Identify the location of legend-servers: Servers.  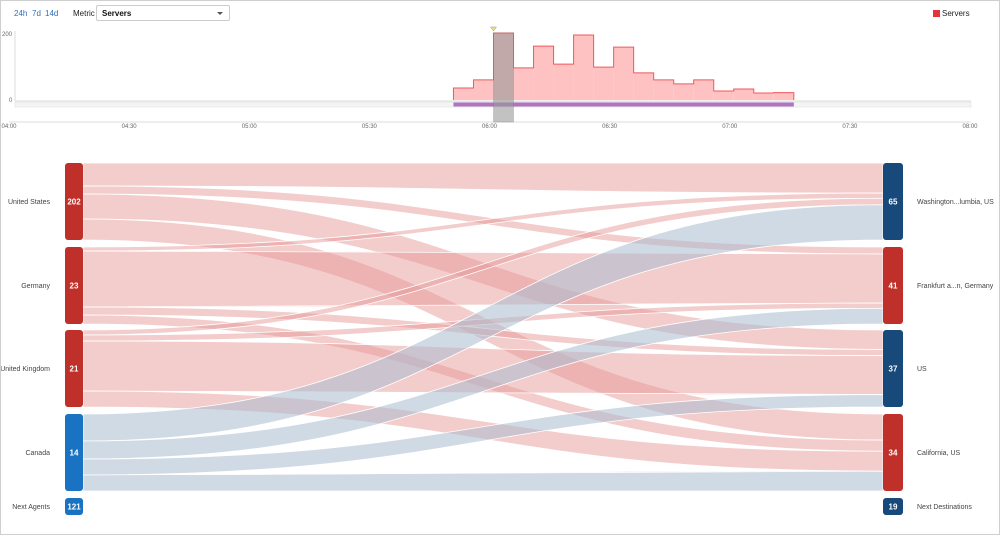
(951, 13).